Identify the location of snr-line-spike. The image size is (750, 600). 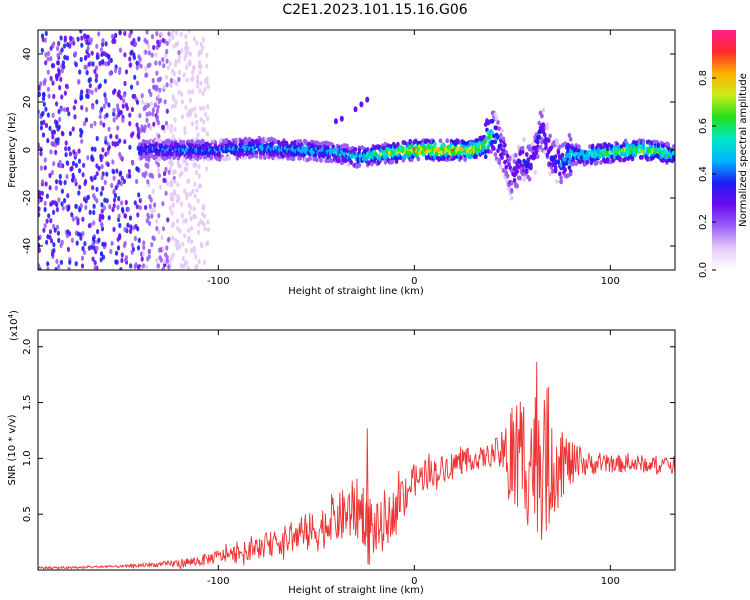
(367, 482).